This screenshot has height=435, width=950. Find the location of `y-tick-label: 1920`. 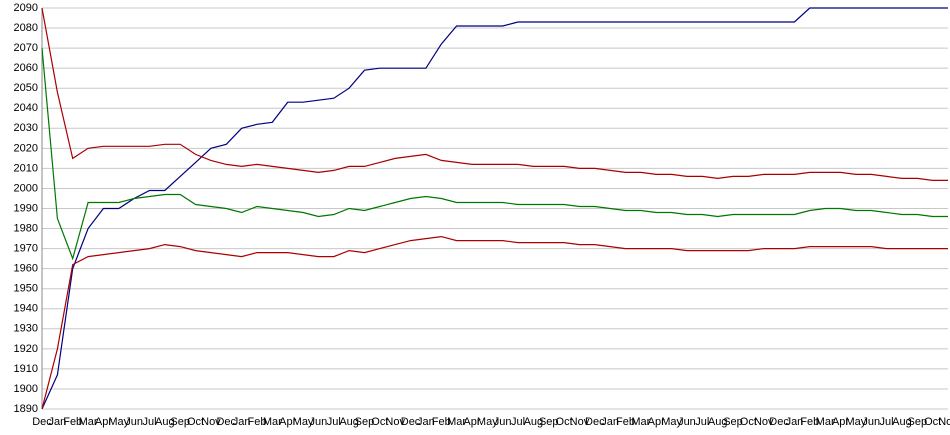

y-tick-label: 1920 is located at coordinates (26, 349).